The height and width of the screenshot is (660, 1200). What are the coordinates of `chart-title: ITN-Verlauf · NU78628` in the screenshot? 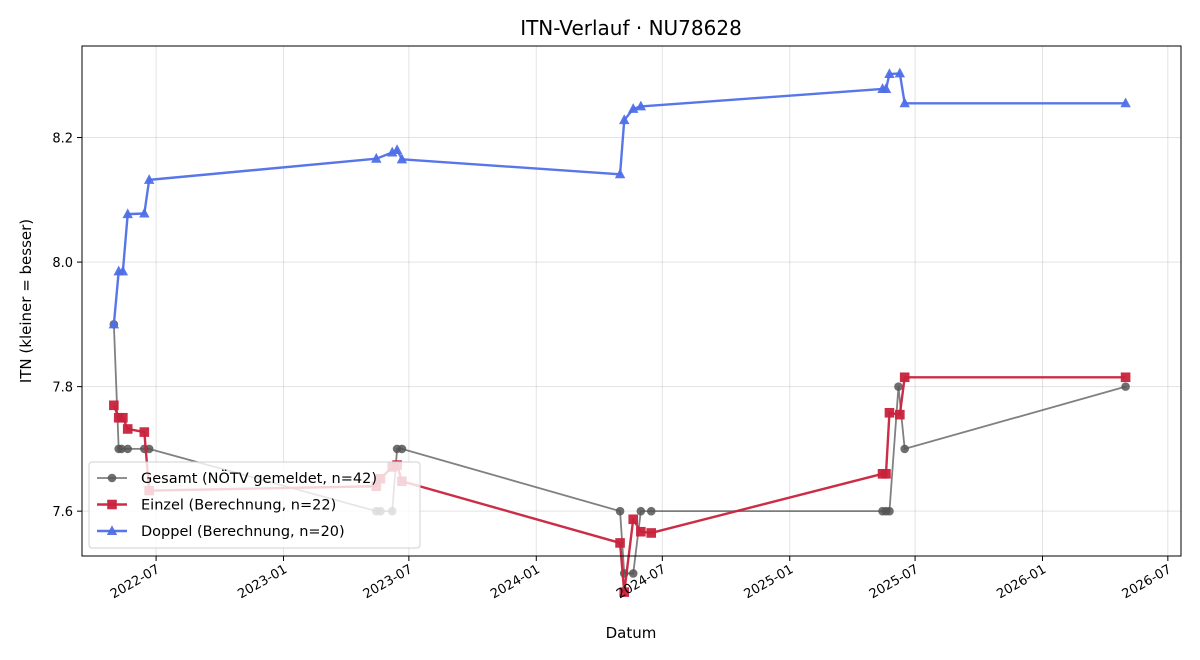 It's located at (631, 28).